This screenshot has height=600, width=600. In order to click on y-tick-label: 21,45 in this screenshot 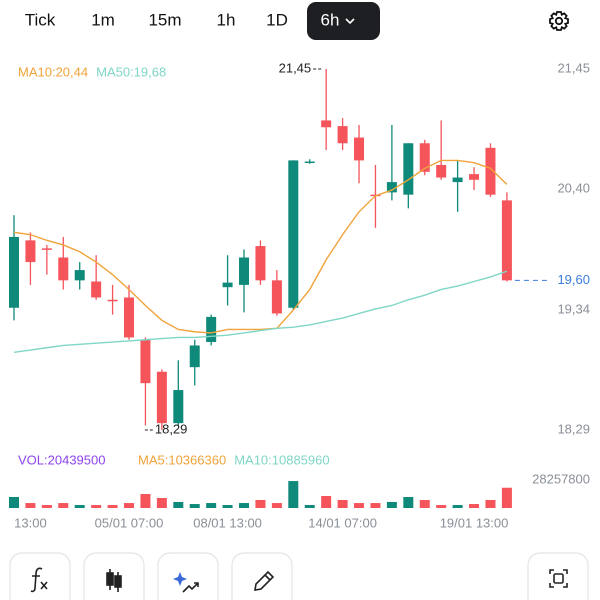, I will do `click(573, 67)`.